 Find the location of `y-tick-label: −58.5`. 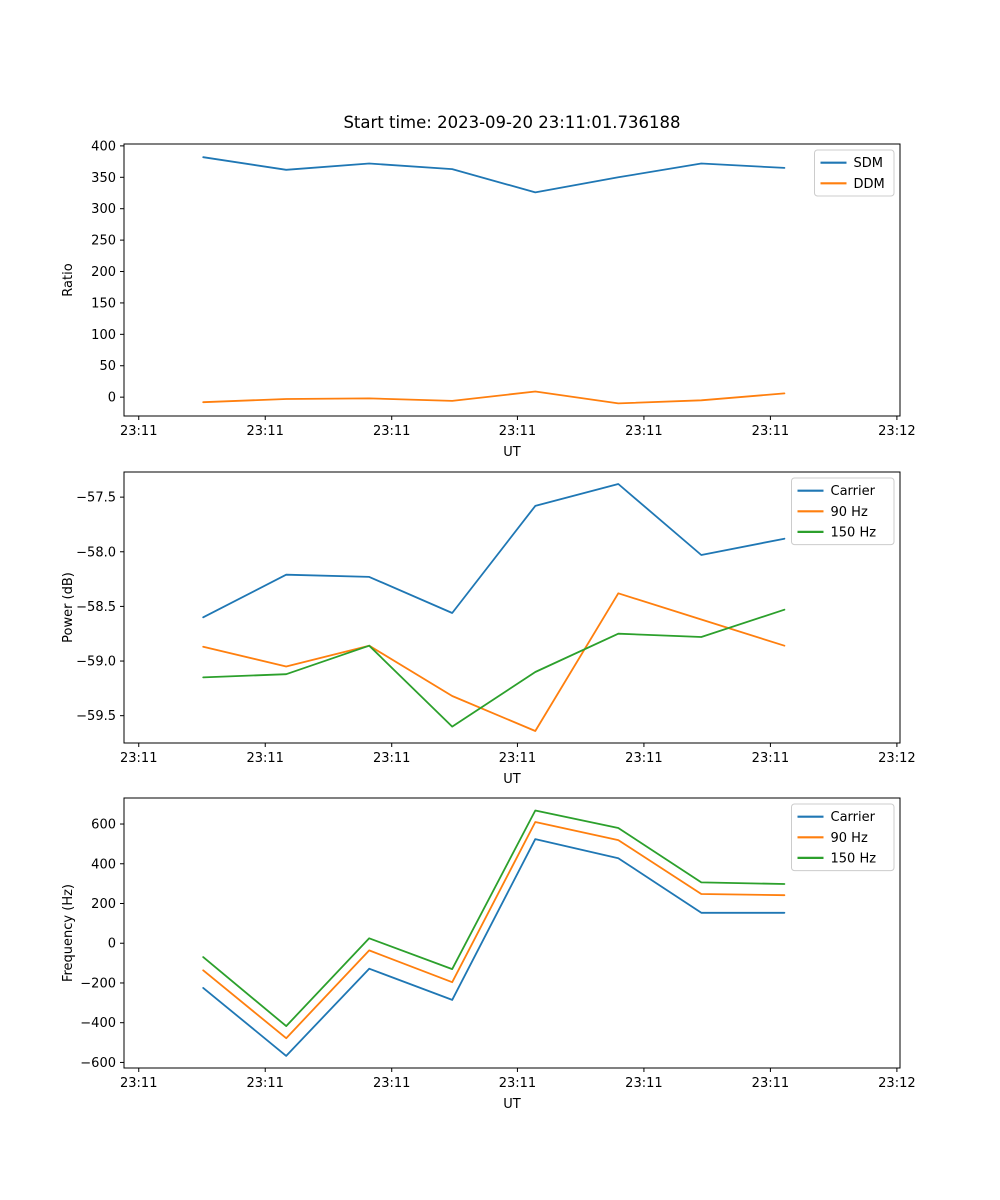

y-tick-label: −58.5 is located at coordinates (96, 607).